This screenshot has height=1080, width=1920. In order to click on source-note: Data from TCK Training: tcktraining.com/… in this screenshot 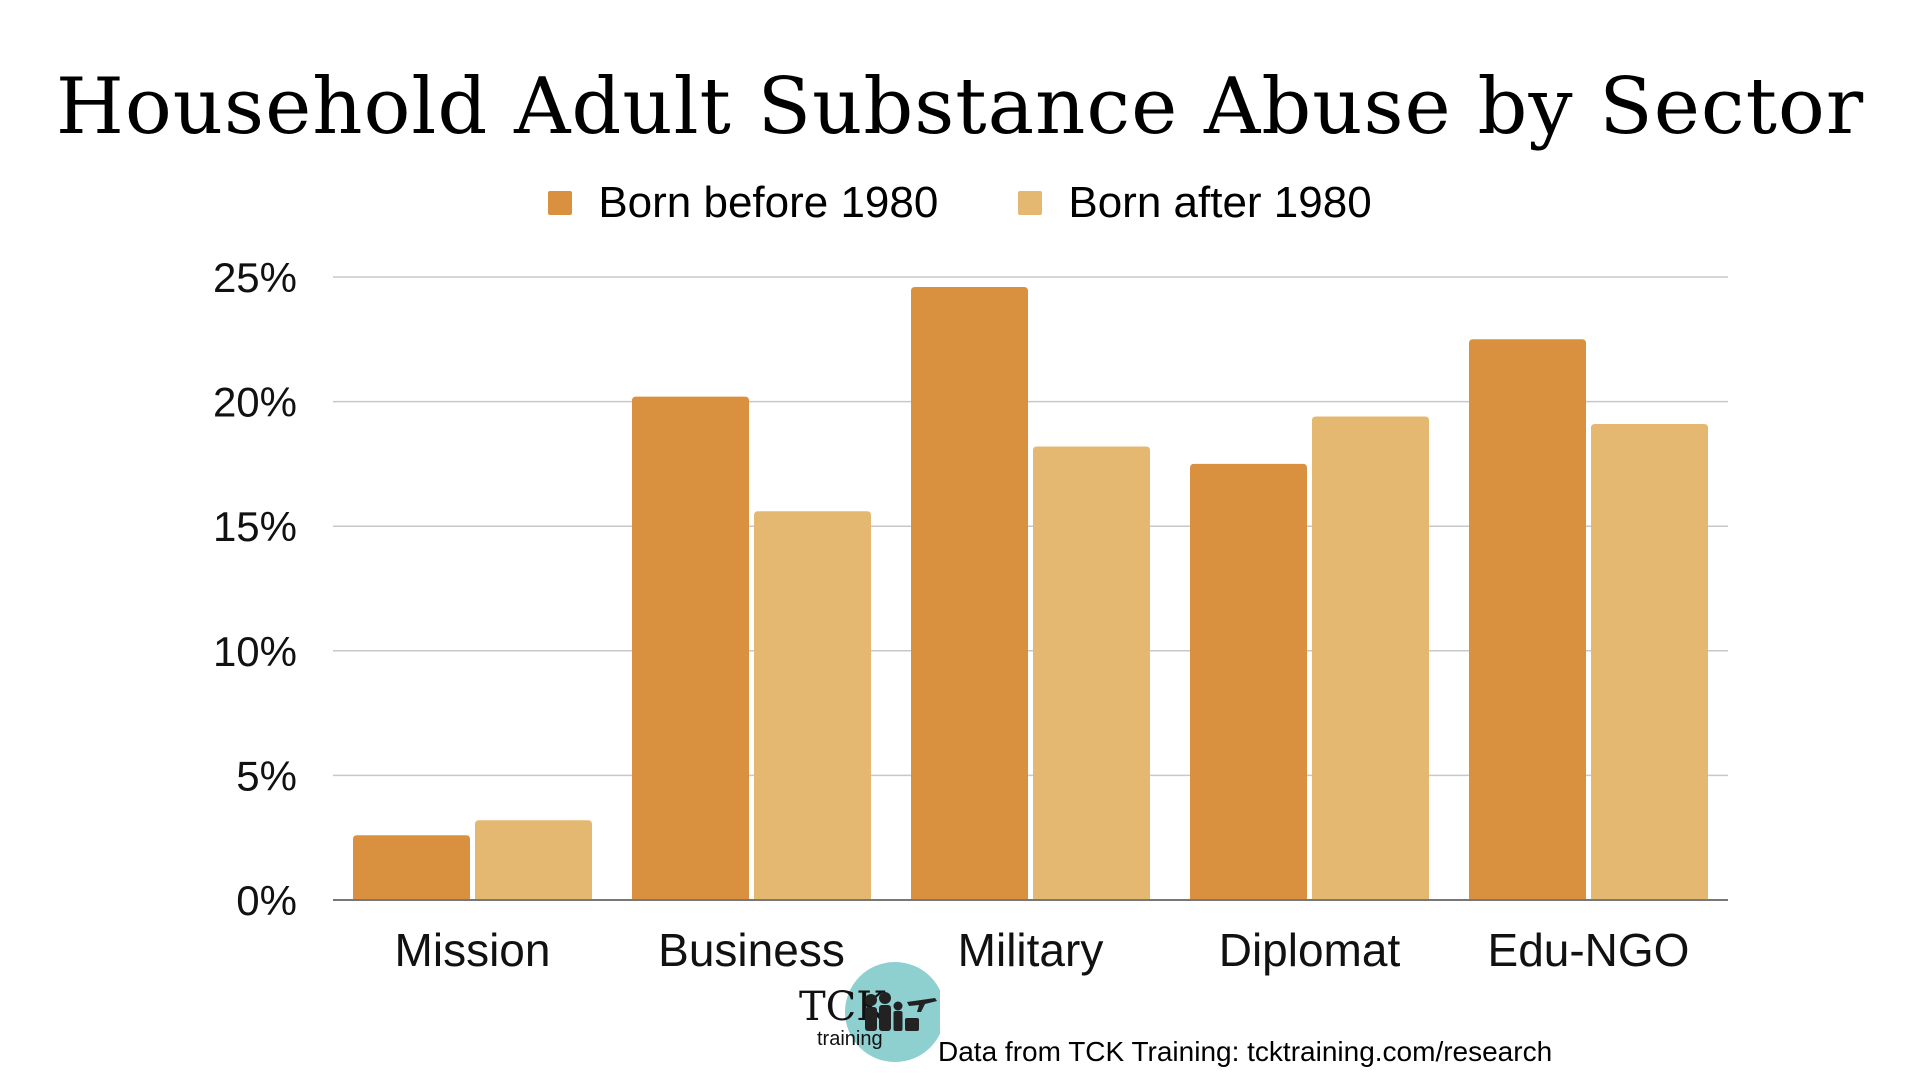, I will do `click(1245, 1051)`.